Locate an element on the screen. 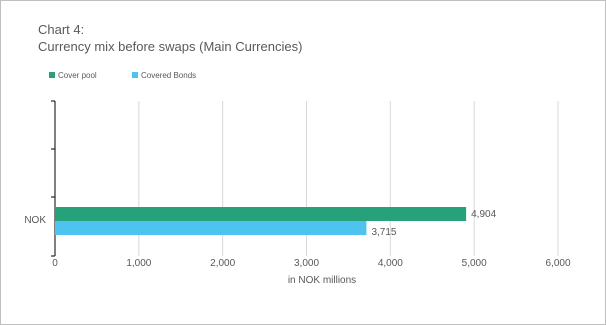  x-tick-label-5000: 5,000 is located at coordinates (474, 263).